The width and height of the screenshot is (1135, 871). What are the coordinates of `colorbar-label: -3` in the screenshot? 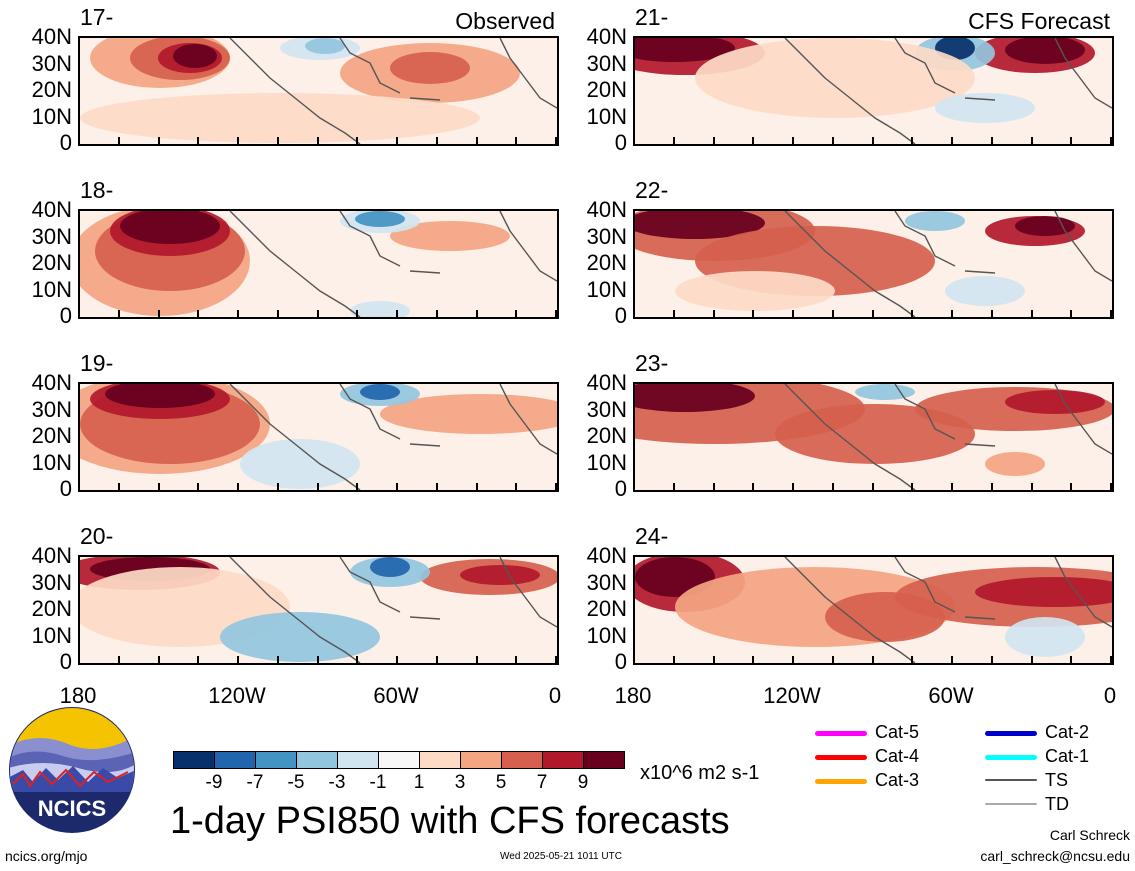 It's located at (337, 782).